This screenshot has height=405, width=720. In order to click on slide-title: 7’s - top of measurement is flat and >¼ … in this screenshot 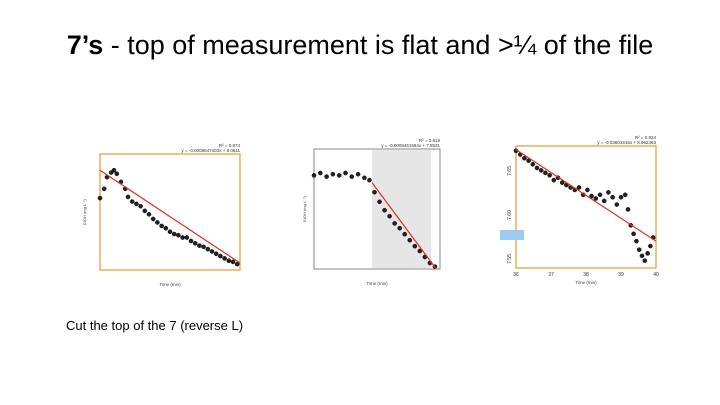, I will do `click(360, 45)`.